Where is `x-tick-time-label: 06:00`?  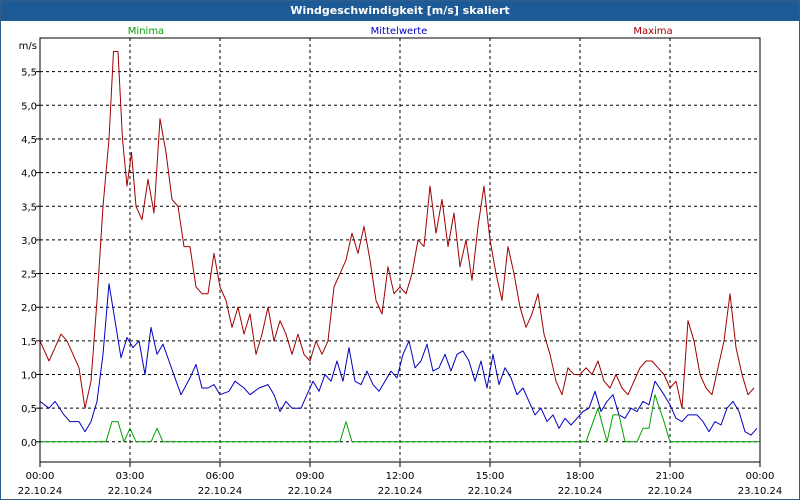
x-tick-time-label: 06:00 is located at coordinates (220, 476).